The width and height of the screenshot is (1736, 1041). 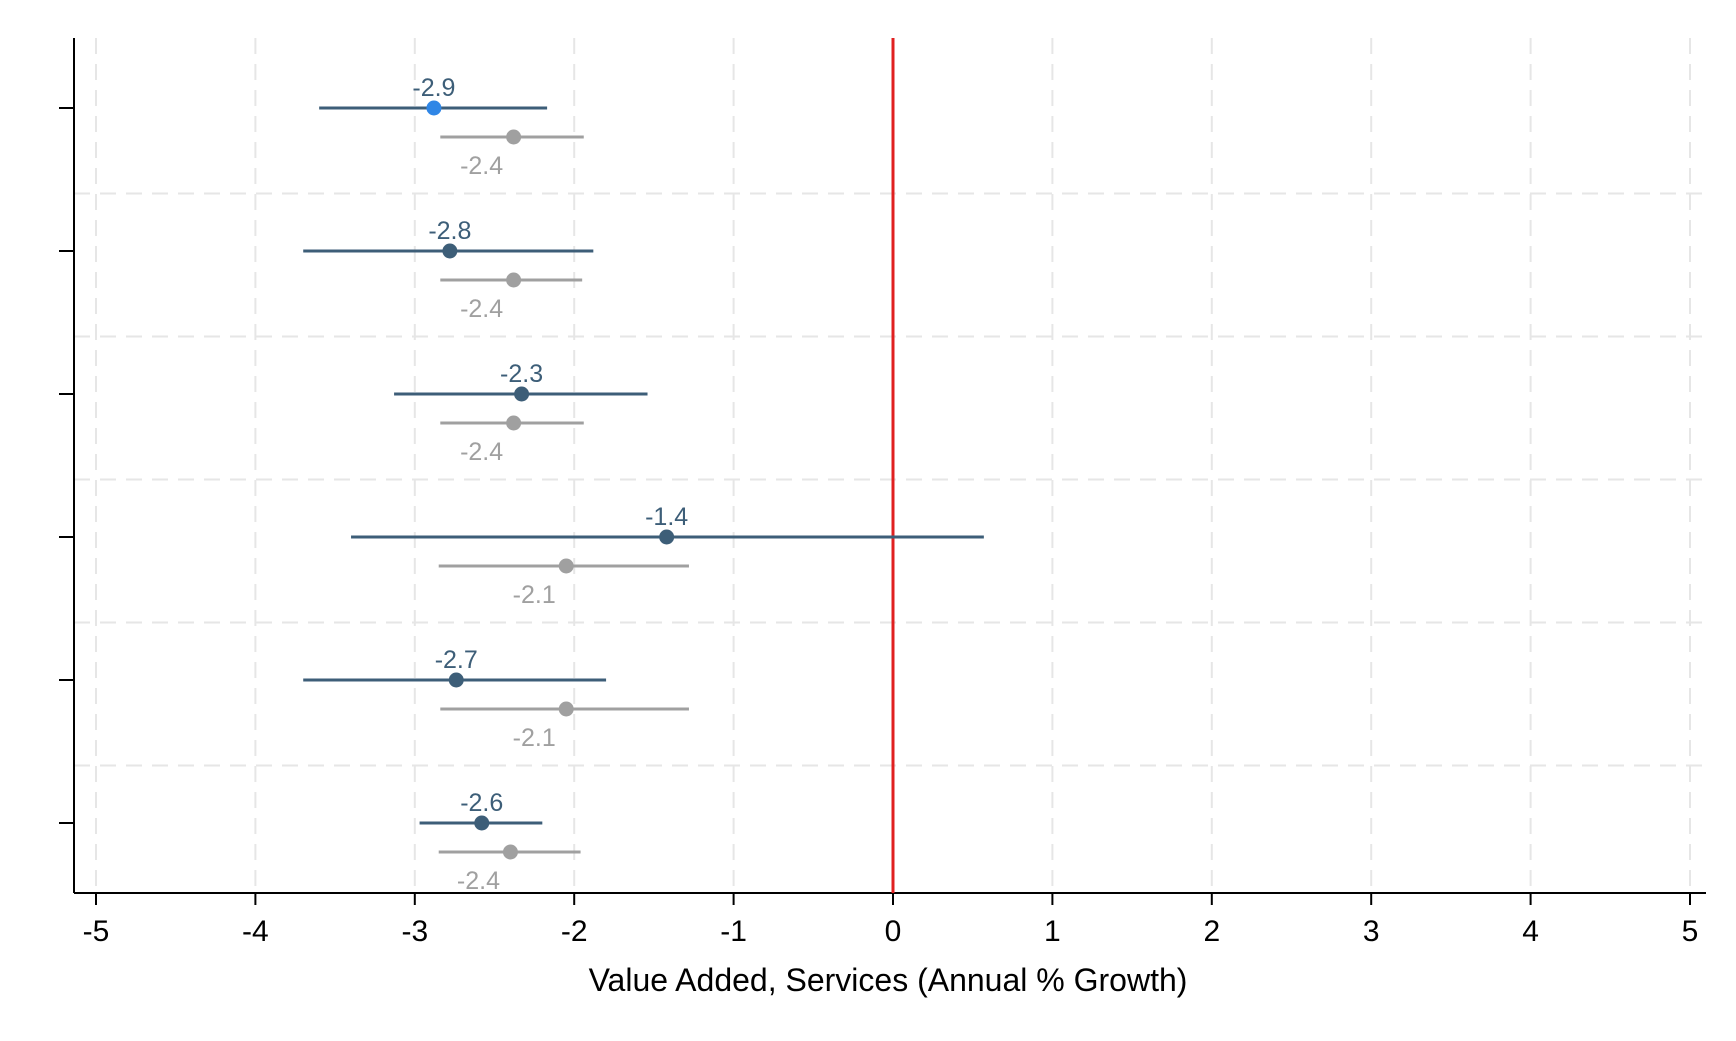 I want to click on x-tick-label: 5, so click(x=1690, y=931).